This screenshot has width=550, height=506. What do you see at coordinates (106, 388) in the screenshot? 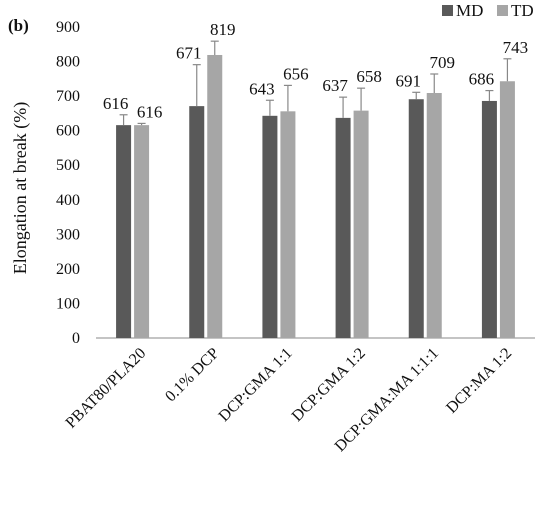
I see `category-label: PBAT80/PLA20` at bounding box center [106, 388].